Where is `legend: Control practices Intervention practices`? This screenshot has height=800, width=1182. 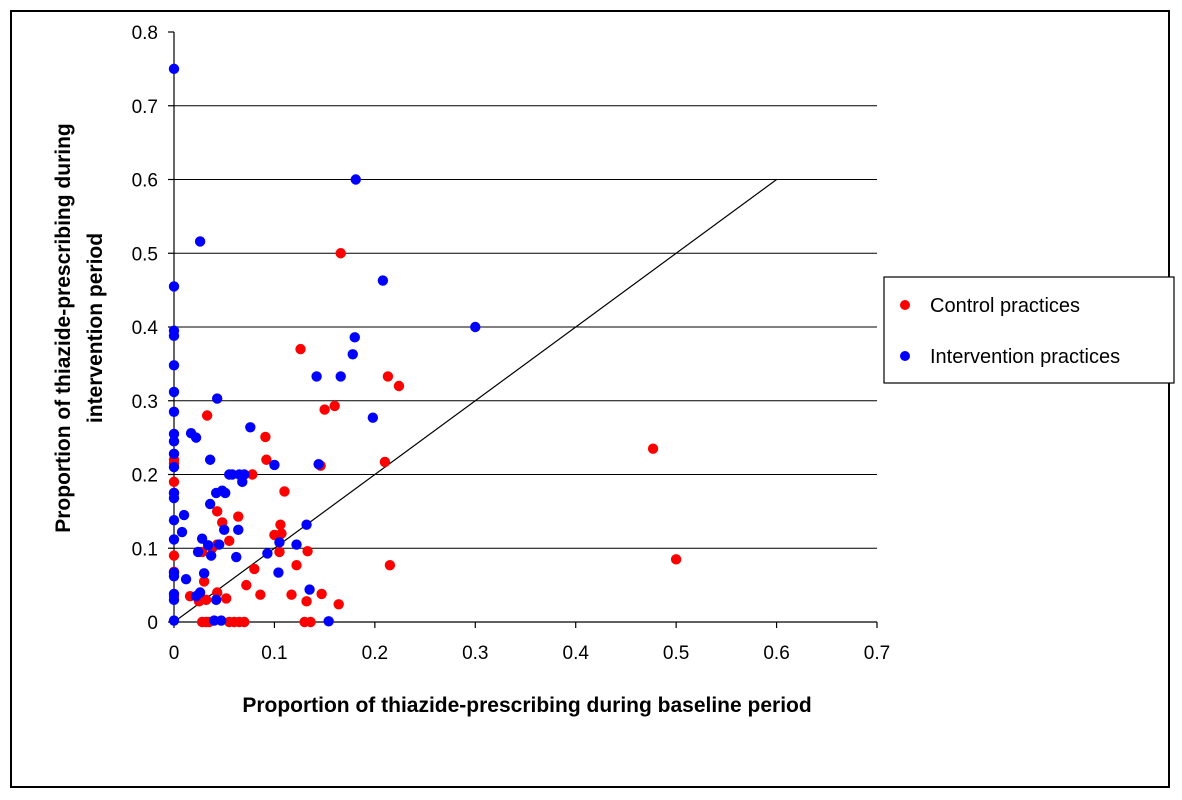
legend: Control practices Intervention practices is located at coordinates (1029, 330).